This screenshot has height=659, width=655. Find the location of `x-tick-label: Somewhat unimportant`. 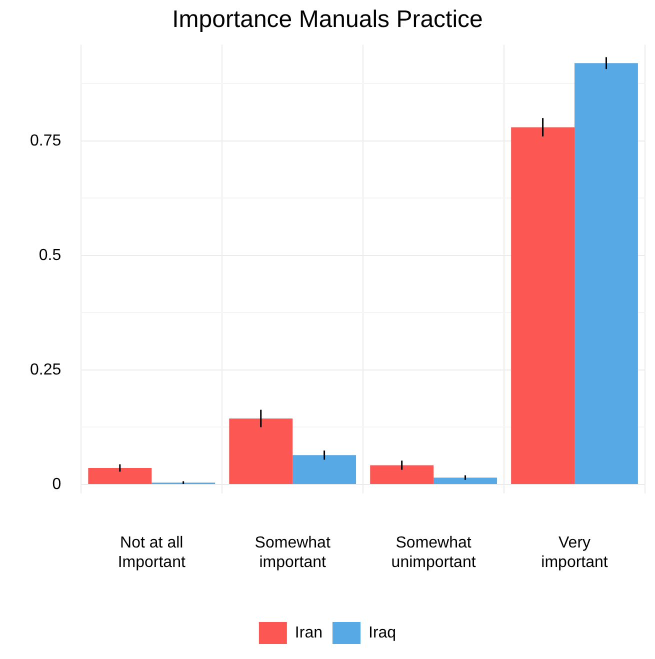

x-tick-label: Somewhat unimportant is located at coordinates (433, 552).